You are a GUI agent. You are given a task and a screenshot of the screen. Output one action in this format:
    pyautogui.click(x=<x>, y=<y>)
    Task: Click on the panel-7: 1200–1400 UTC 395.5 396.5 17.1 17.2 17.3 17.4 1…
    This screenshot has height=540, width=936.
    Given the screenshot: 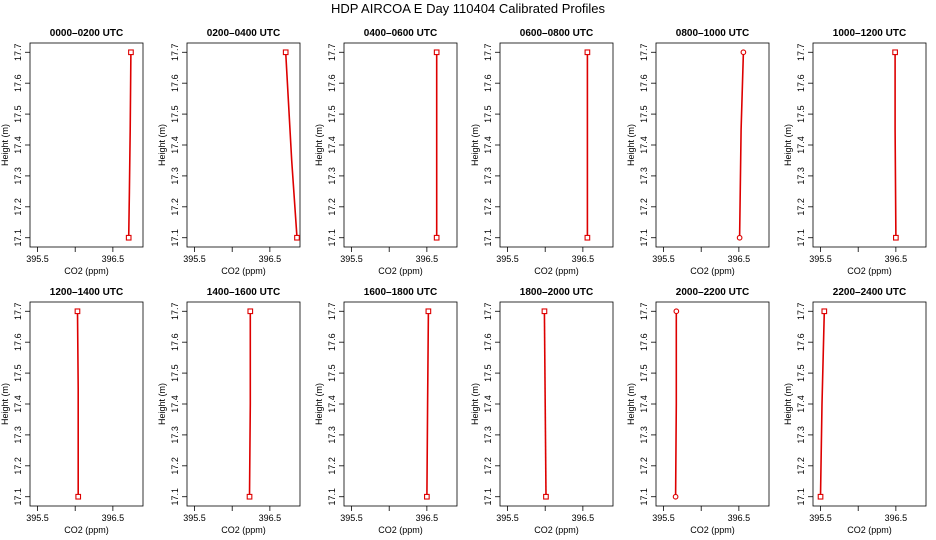 What is the action you would take?
    pyautogui.click(x=72, y=411)
    